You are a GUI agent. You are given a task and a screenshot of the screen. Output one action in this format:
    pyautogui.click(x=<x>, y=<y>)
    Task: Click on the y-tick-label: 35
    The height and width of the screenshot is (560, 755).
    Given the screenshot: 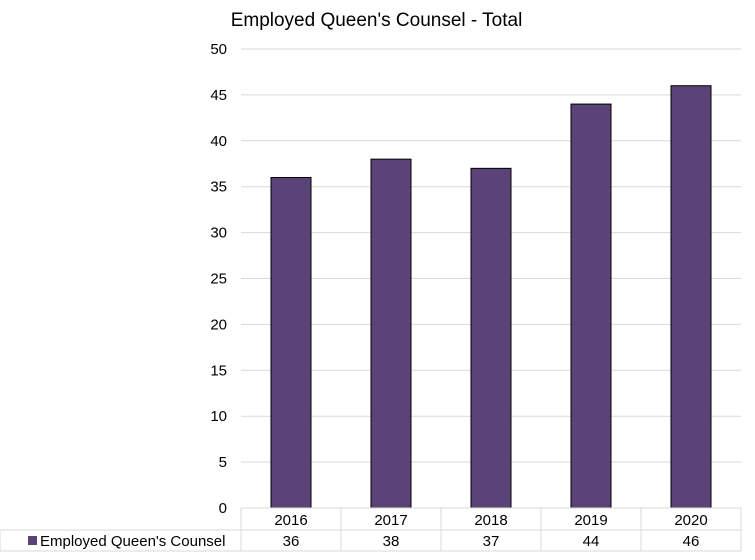 What is the action you would take?
    pyautogui.click(x=218, y=187)
    